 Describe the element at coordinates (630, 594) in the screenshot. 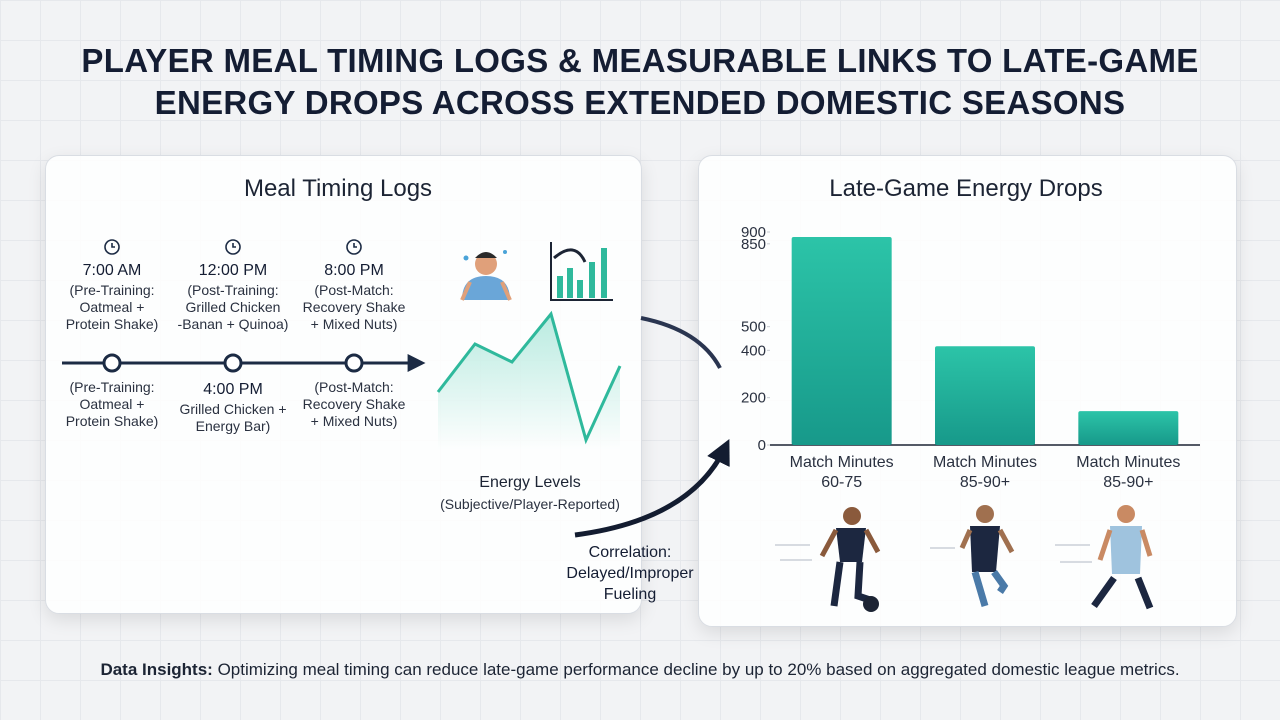

I see `correlation-line: Fueling` at that location.